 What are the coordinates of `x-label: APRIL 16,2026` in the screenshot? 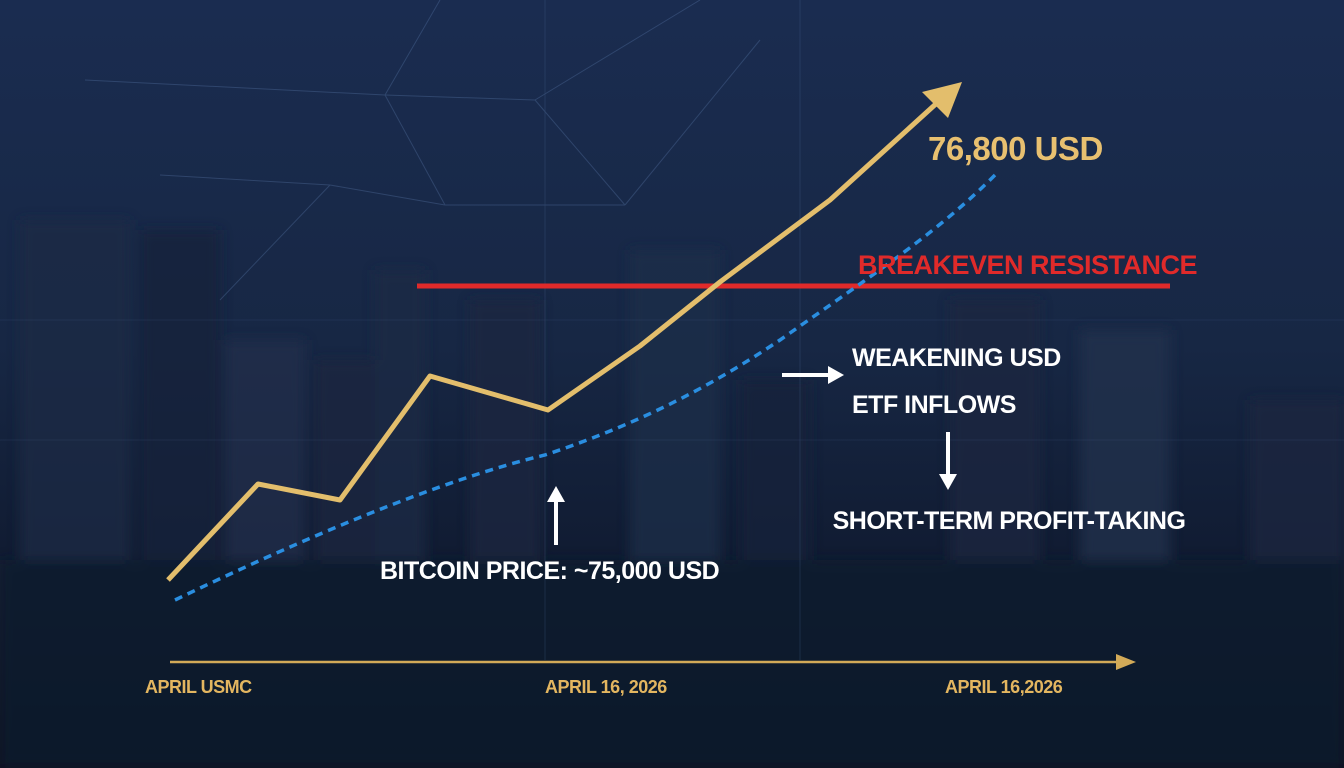 It's located at (1004, 687).